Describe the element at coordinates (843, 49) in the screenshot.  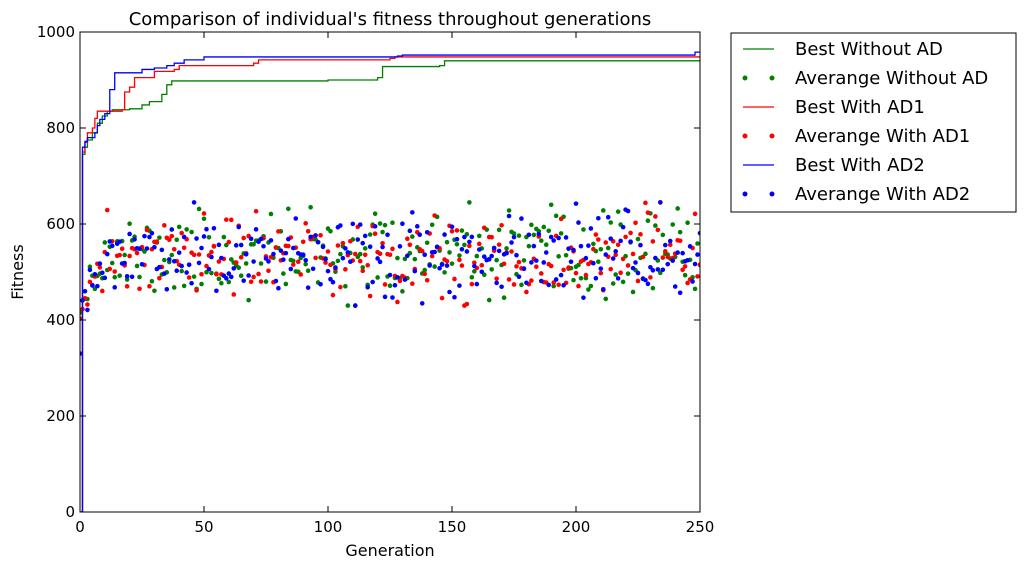
I see `legend-item: Best Without AD` at that location.